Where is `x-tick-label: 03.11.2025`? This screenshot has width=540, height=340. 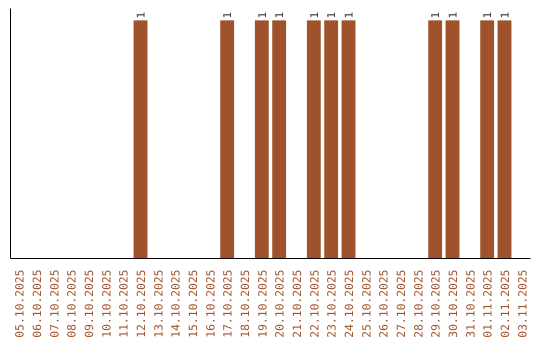
x-tick-label: 03.11.2025 is located at coordinates (522, 304).